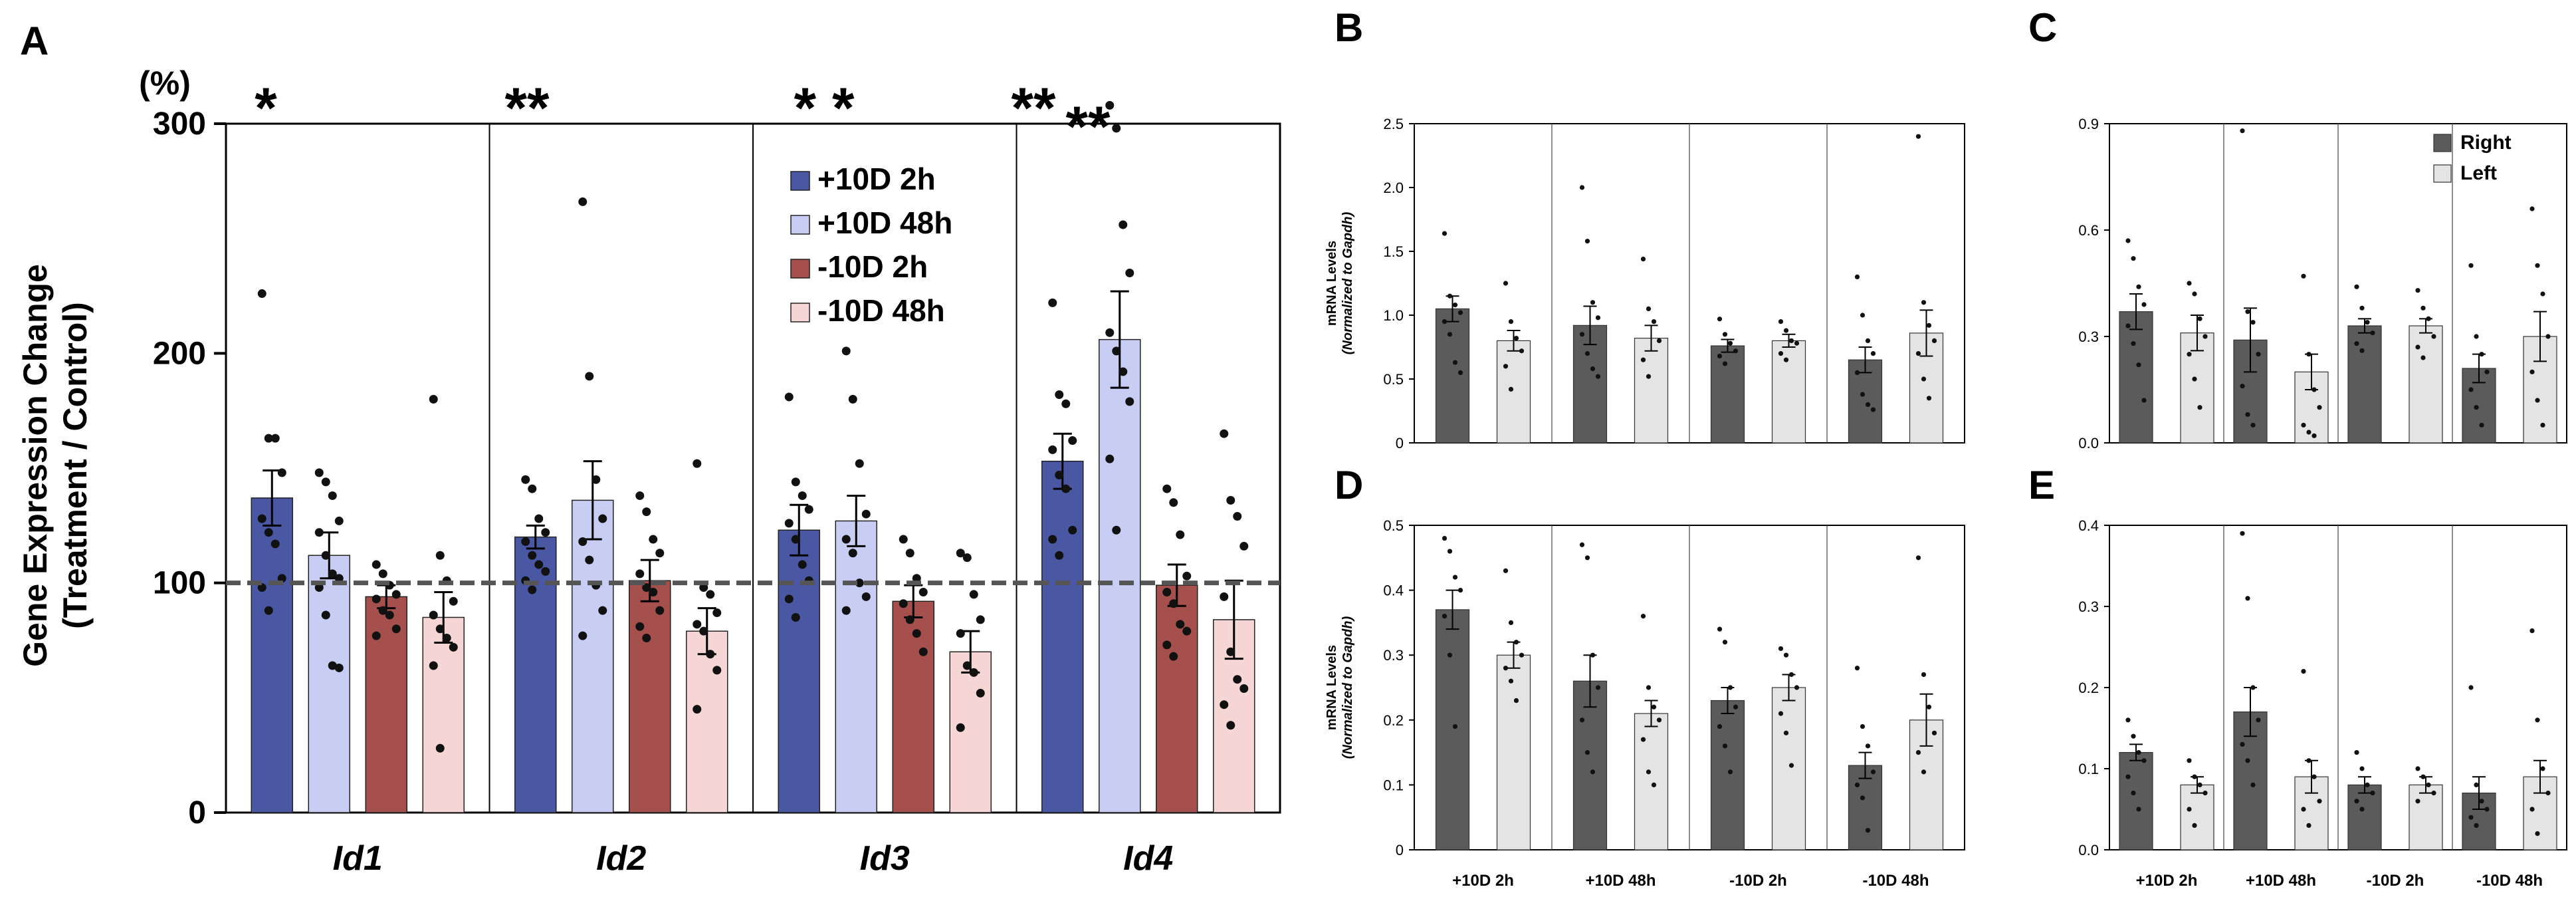  Describe the element at coordinates (2088, 525) in the screenshot. I see `panel-e-ytick-label: 0.4` at that location.